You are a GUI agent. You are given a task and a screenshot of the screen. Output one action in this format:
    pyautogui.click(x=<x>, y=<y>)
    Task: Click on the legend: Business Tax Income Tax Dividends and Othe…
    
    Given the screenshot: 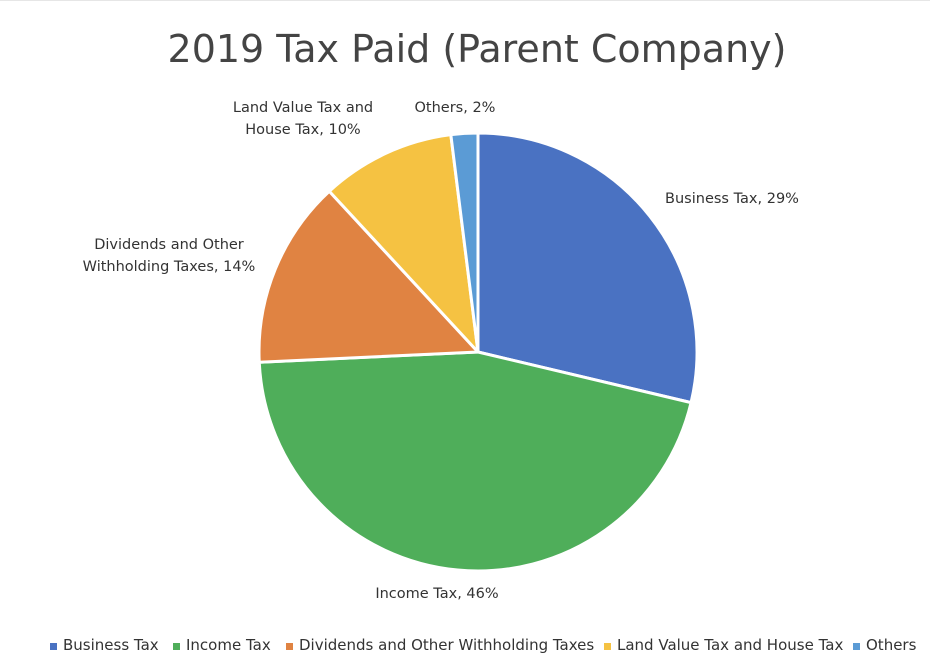 What is the action you would take?
    pyautogui.click(x=483, y=645)
    